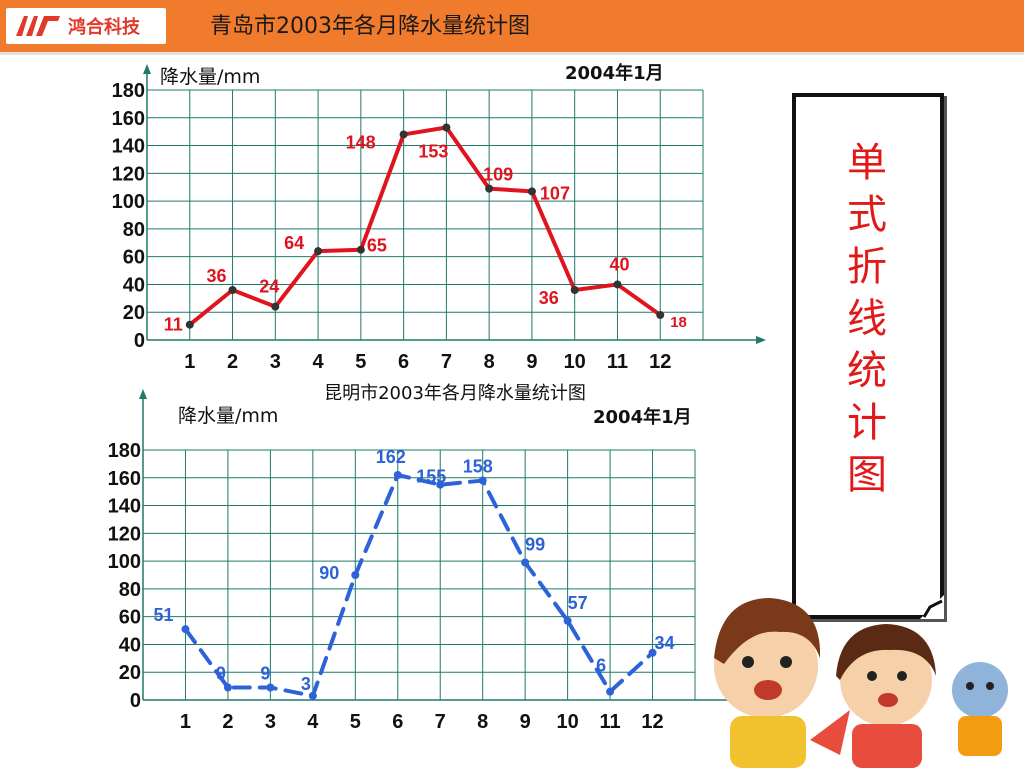 The image size is (1024, 768). What do you see at coordinates (861, 683) in the screenshot?
I see `cartoon-kids-illustration` at bounding box center [861, 683].